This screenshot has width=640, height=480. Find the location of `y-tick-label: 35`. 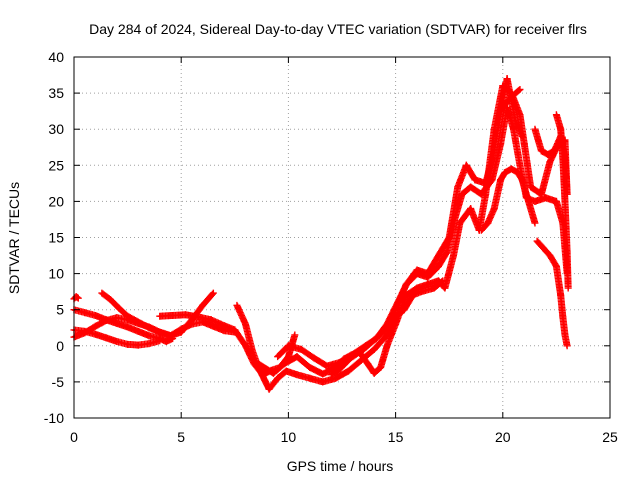

y-tick-label: 35 is located at coordinates (56, 93).